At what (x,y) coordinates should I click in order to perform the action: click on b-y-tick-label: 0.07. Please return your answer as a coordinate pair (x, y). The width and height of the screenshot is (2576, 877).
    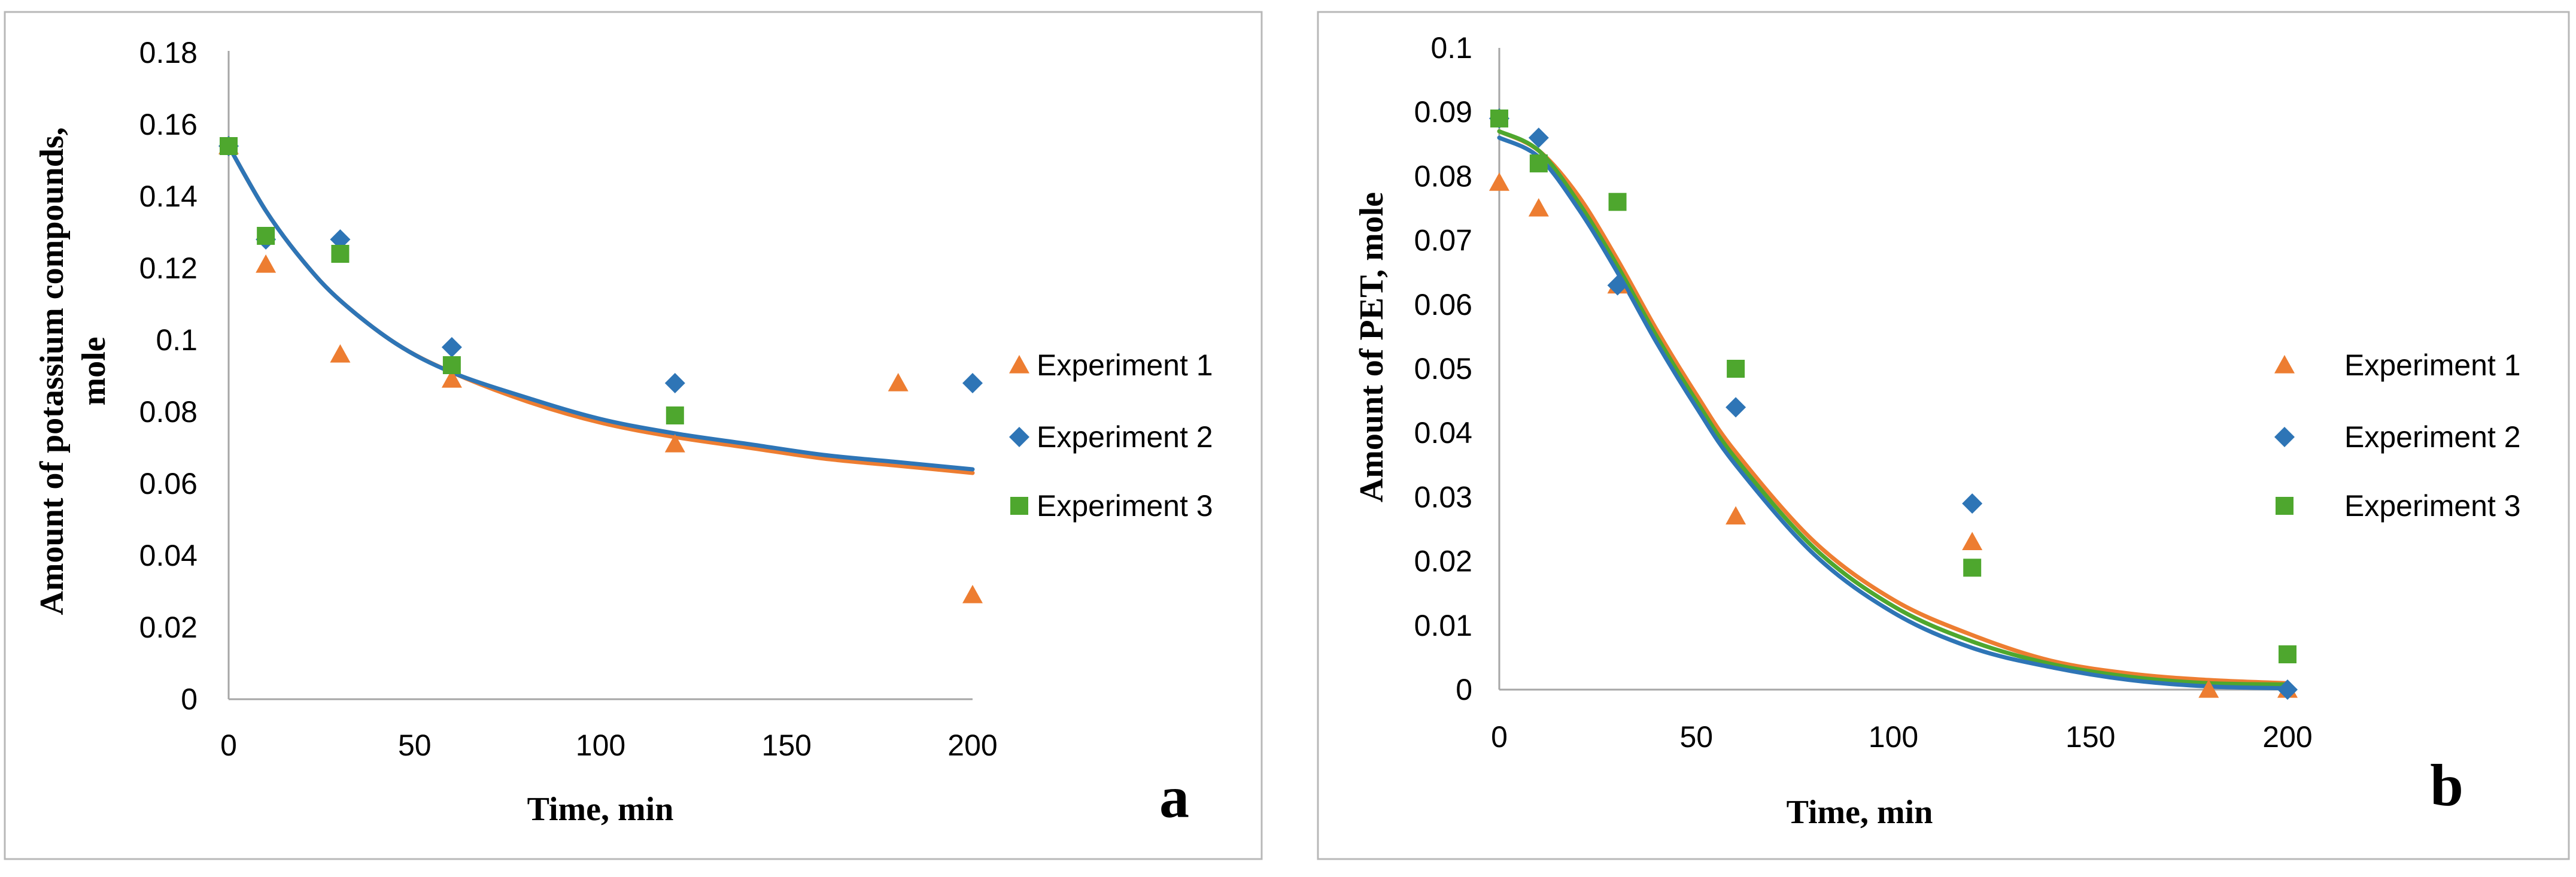
    Looking at the image, I should click on (1443, 241).